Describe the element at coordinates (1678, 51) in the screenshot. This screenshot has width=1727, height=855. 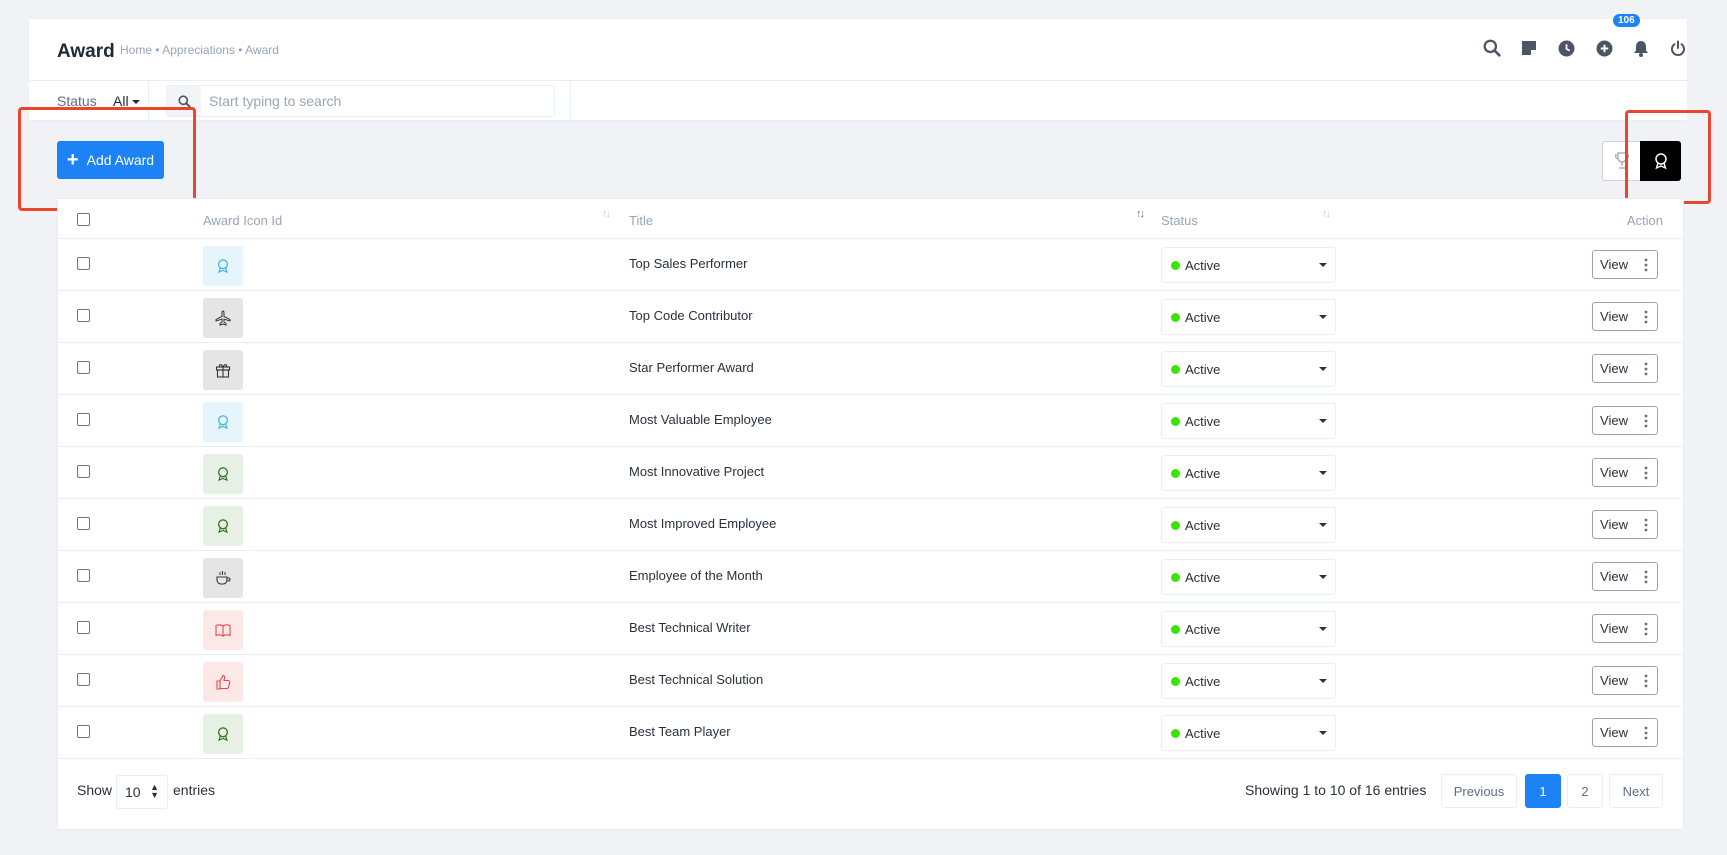
I see `power-icon` at that location.